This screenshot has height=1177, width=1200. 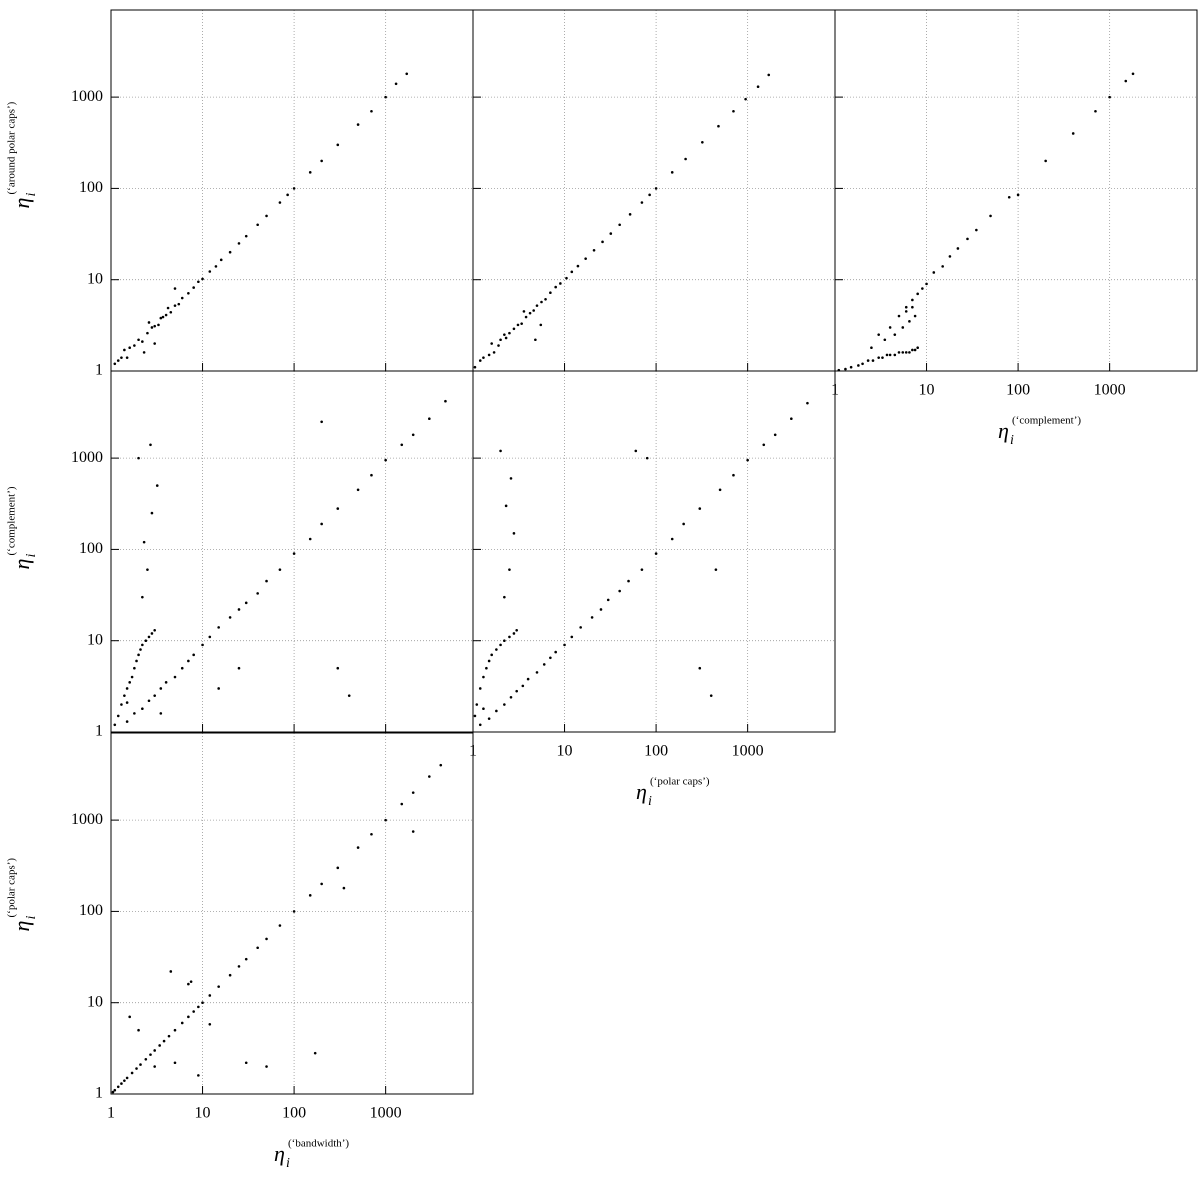 What do you see at coordinates (650, 801) in the screenshot?
I see `axis-subscript: i` at bounding box center [650, 801].